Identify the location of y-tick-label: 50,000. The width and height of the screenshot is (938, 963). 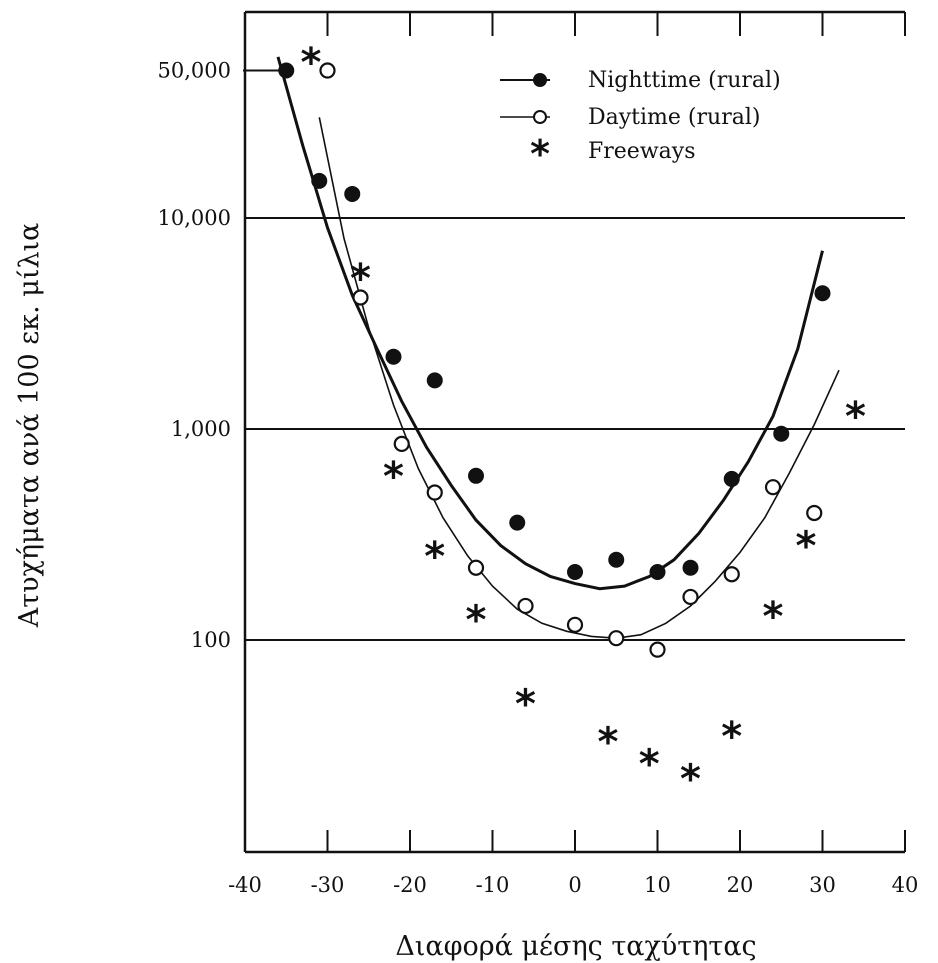
(194, 71).